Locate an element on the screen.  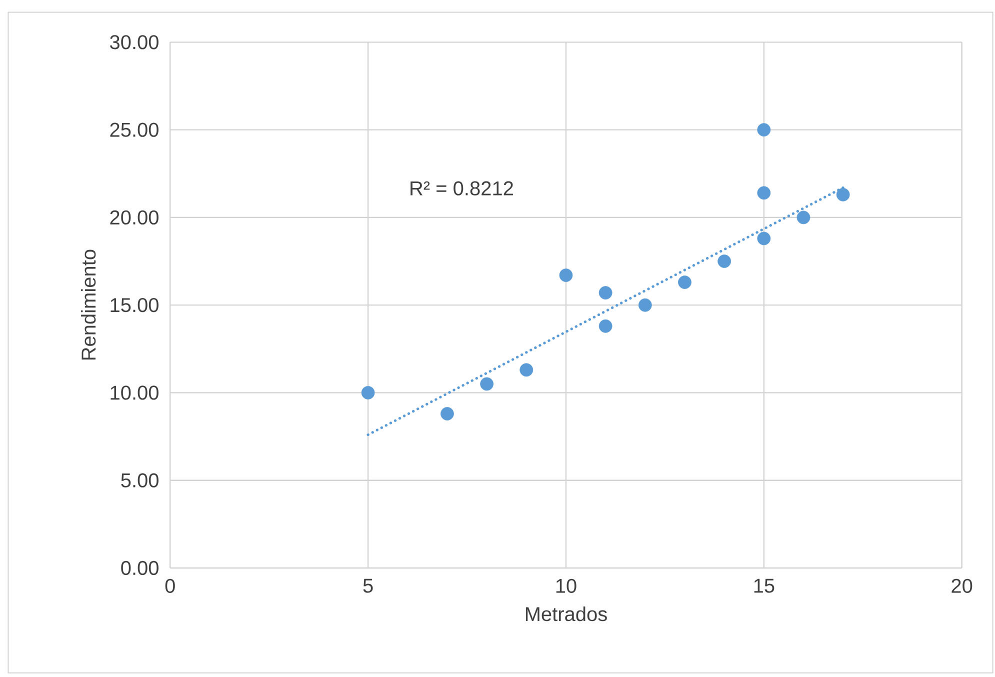
x-tick-label: 5 is located at coordinates (368, 585).